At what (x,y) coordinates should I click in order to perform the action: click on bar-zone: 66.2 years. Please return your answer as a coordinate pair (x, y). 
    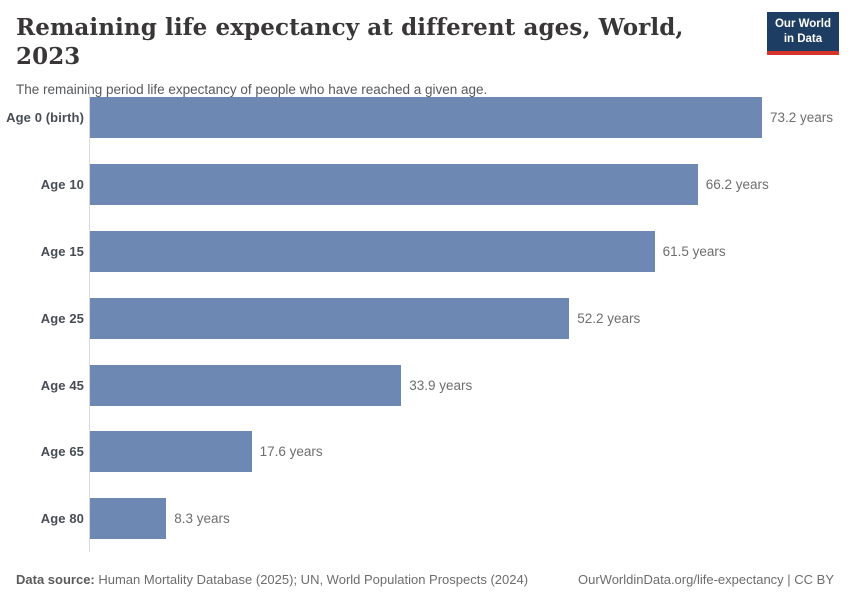
    Looking at the image, I should click on (461, 184).